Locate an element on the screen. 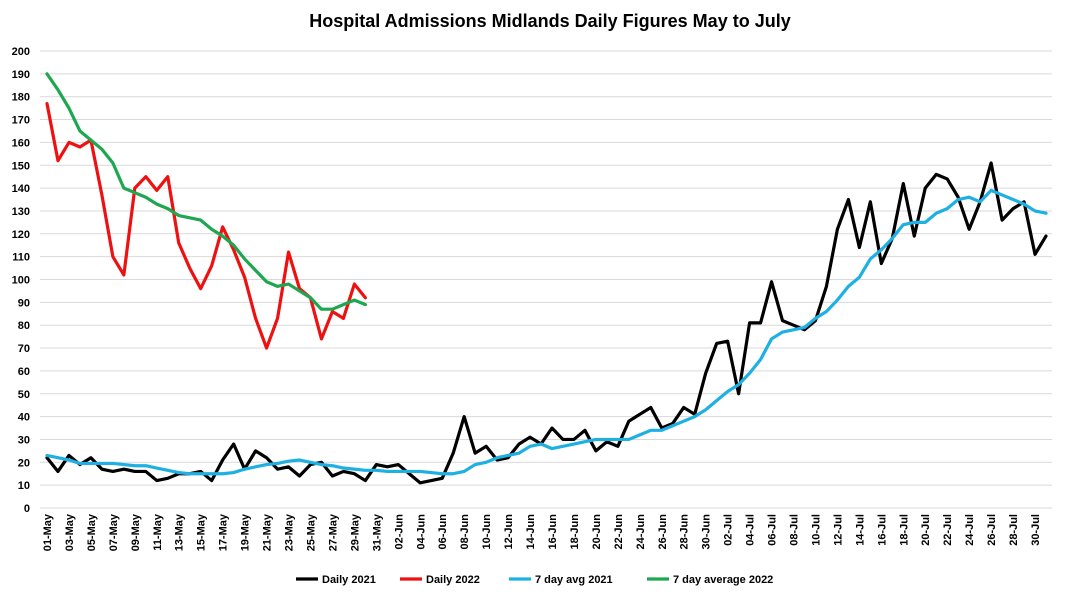 The image size is (1065, 600). x-tick-label: 12-Jun is located at coordinates (509, 532).